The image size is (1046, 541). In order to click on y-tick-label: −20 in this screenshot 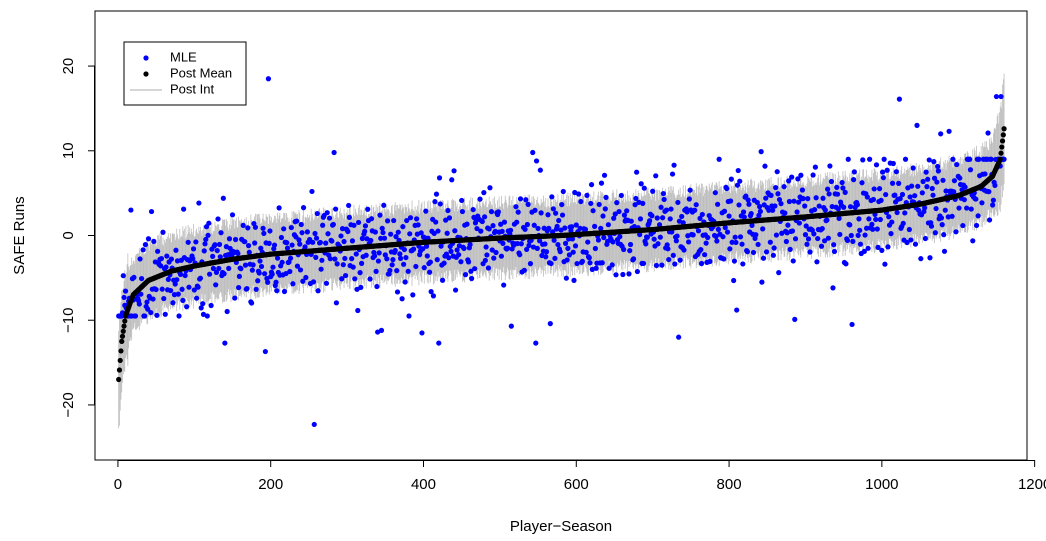, I will do `click(68, 404)`.